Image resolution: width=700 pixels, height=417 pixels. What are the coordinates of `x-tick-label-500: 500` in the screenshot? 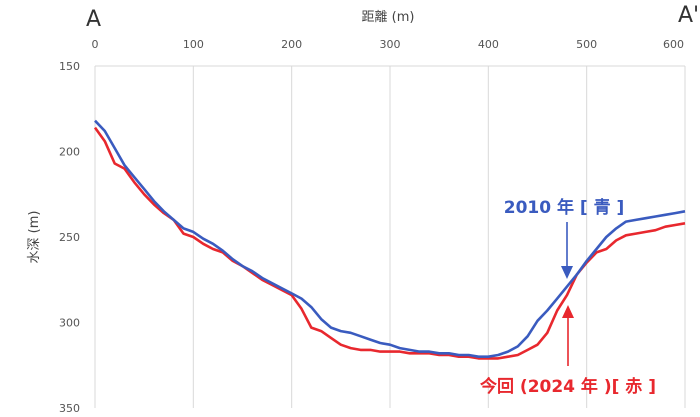 It's located at (586, 44).